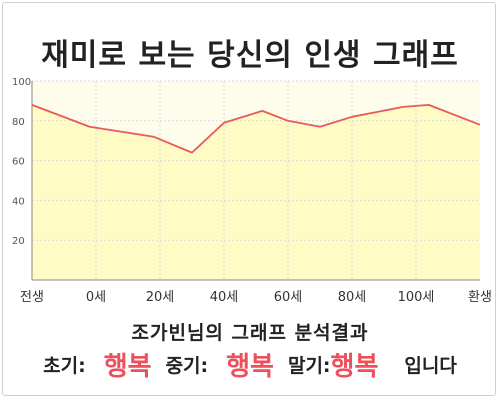  What do you see at coordinates (127, 366) in the screenshot?
I see `early-value: 행복` at bounding box center [127, 366].